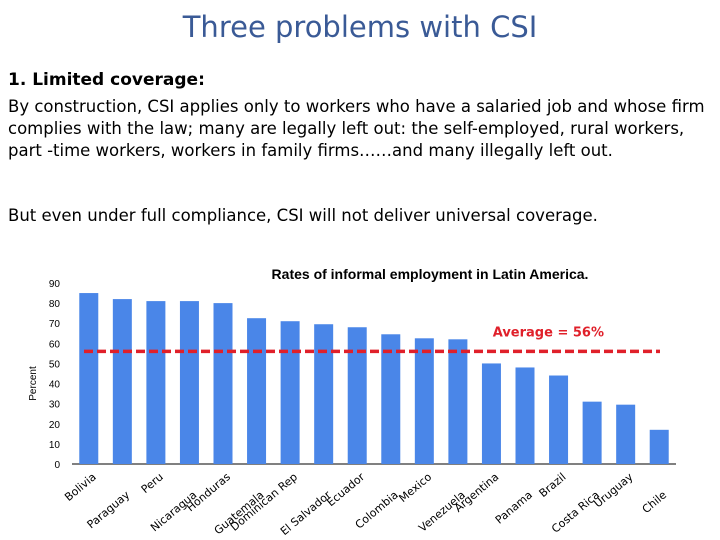  I want to click on bar-el-salvador, so click(324, 394).